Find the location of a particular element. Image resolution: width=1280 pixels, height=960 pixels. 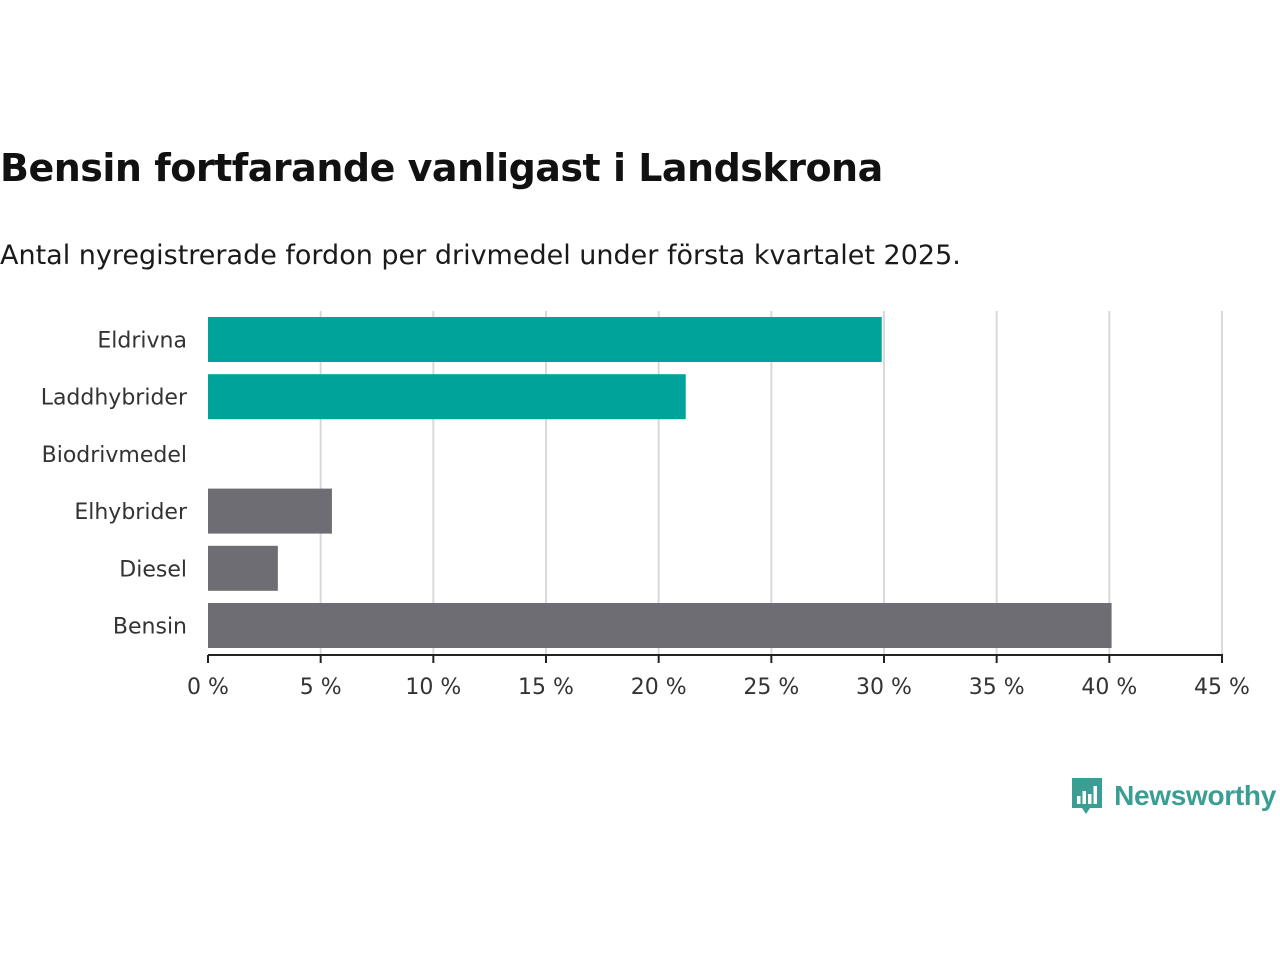

x-tick-label: 5 % is located at coordinates (321, 687).